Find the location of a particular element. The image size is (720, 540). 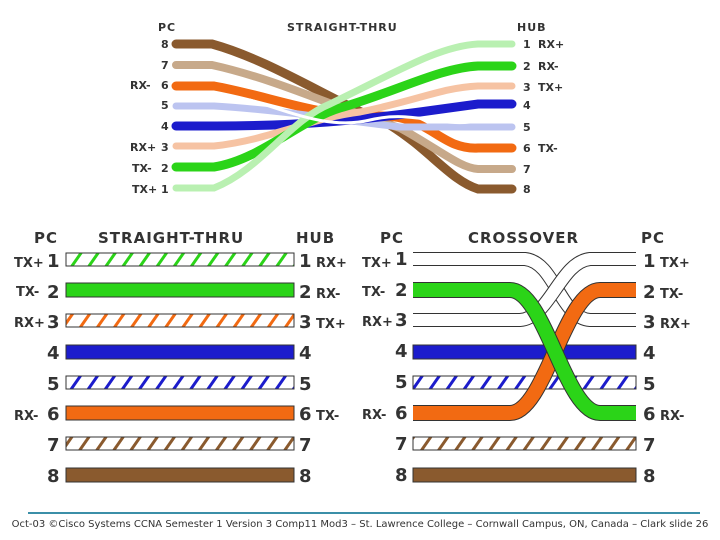

straight-right-signal: RX+ is located at coordinates (331, 263).